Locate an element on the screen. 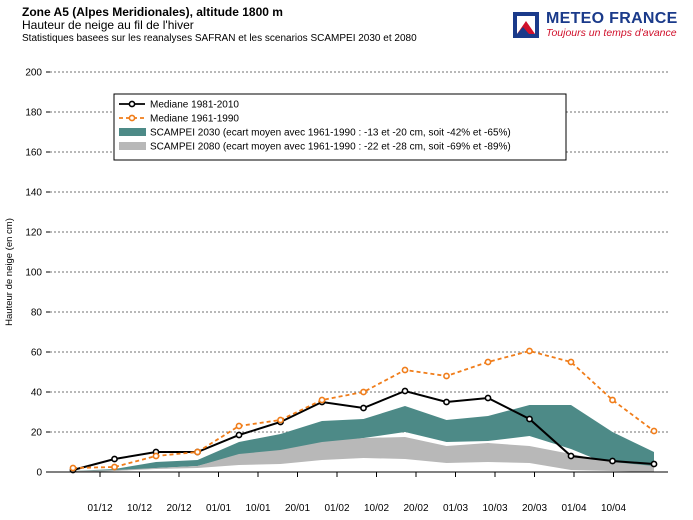 The image size is (693, 520). y-tick-label: 160 is located at coordinates (33, 153).